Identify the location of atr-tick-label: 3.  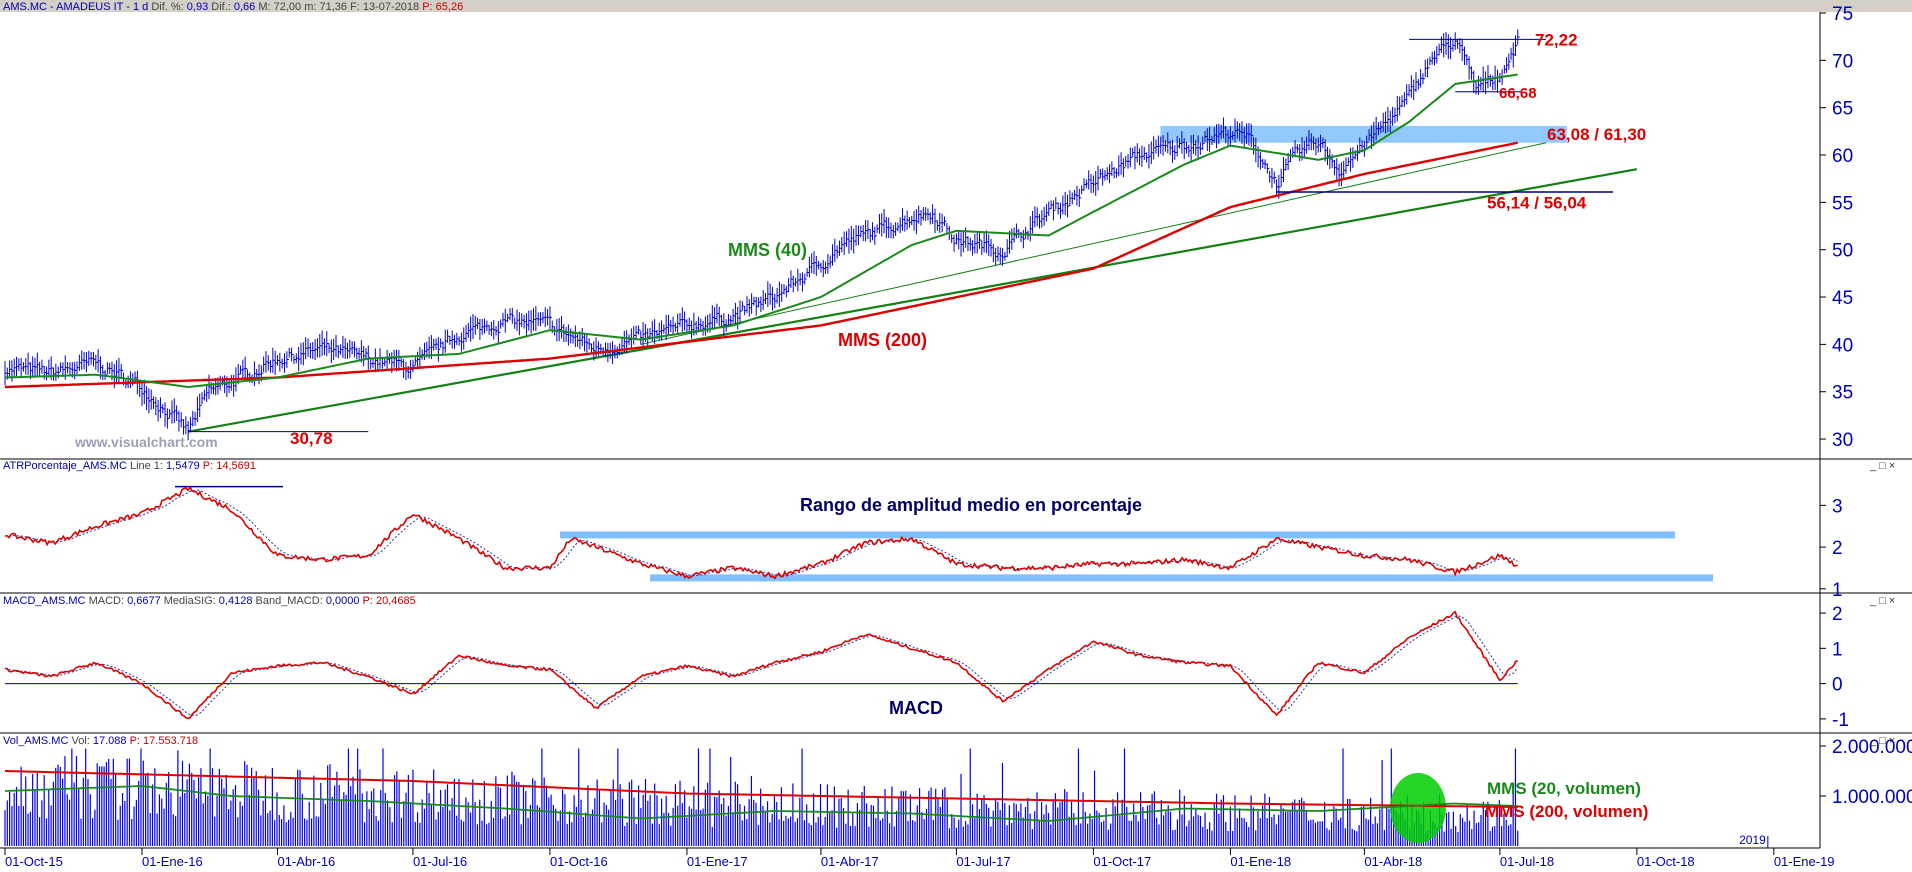
(1837, 506).